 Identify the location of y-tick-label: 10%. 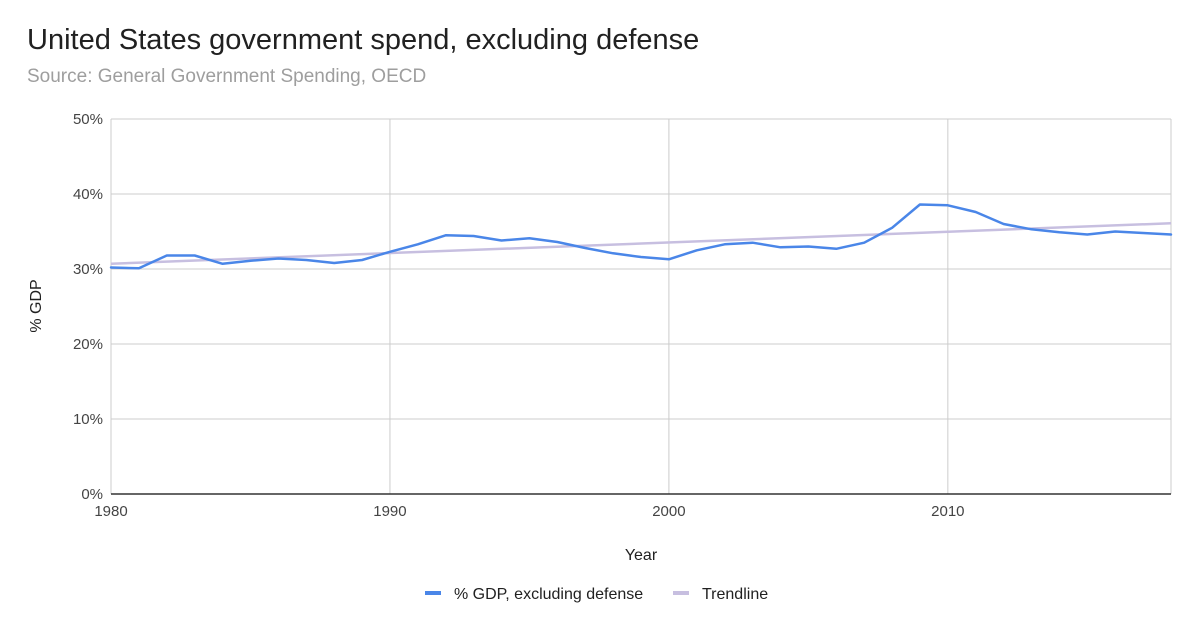
(88, 419).